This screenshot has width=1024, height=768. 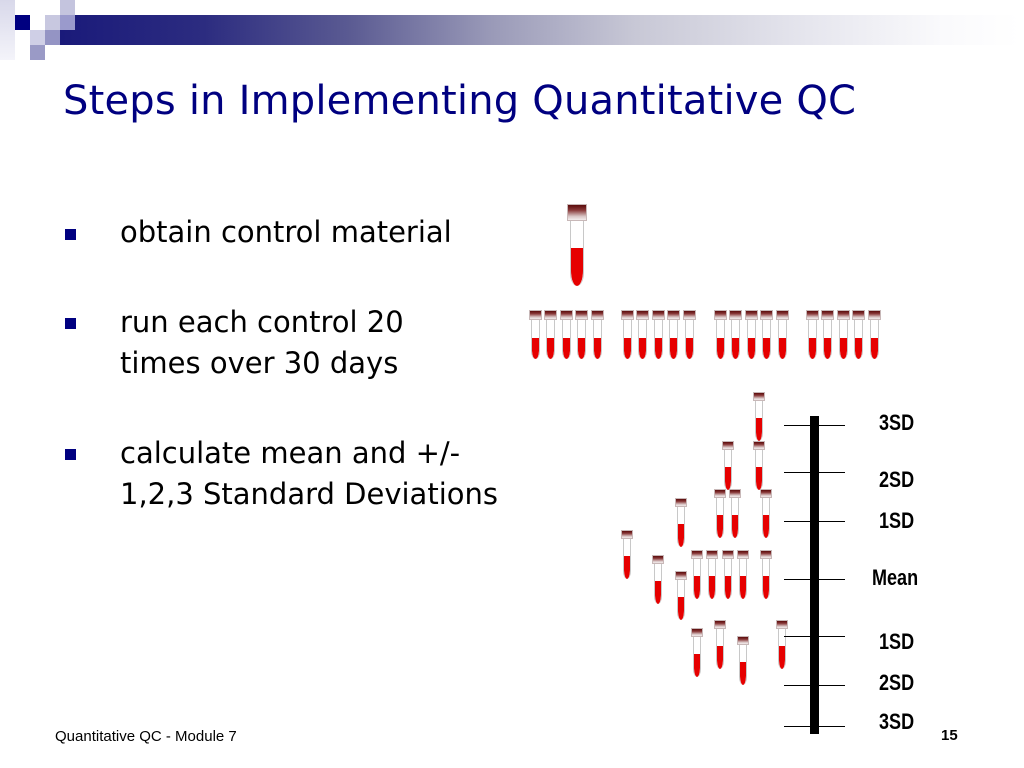 I want to click on sd-label-minus2: 2SD, so click(x=897, y=682).